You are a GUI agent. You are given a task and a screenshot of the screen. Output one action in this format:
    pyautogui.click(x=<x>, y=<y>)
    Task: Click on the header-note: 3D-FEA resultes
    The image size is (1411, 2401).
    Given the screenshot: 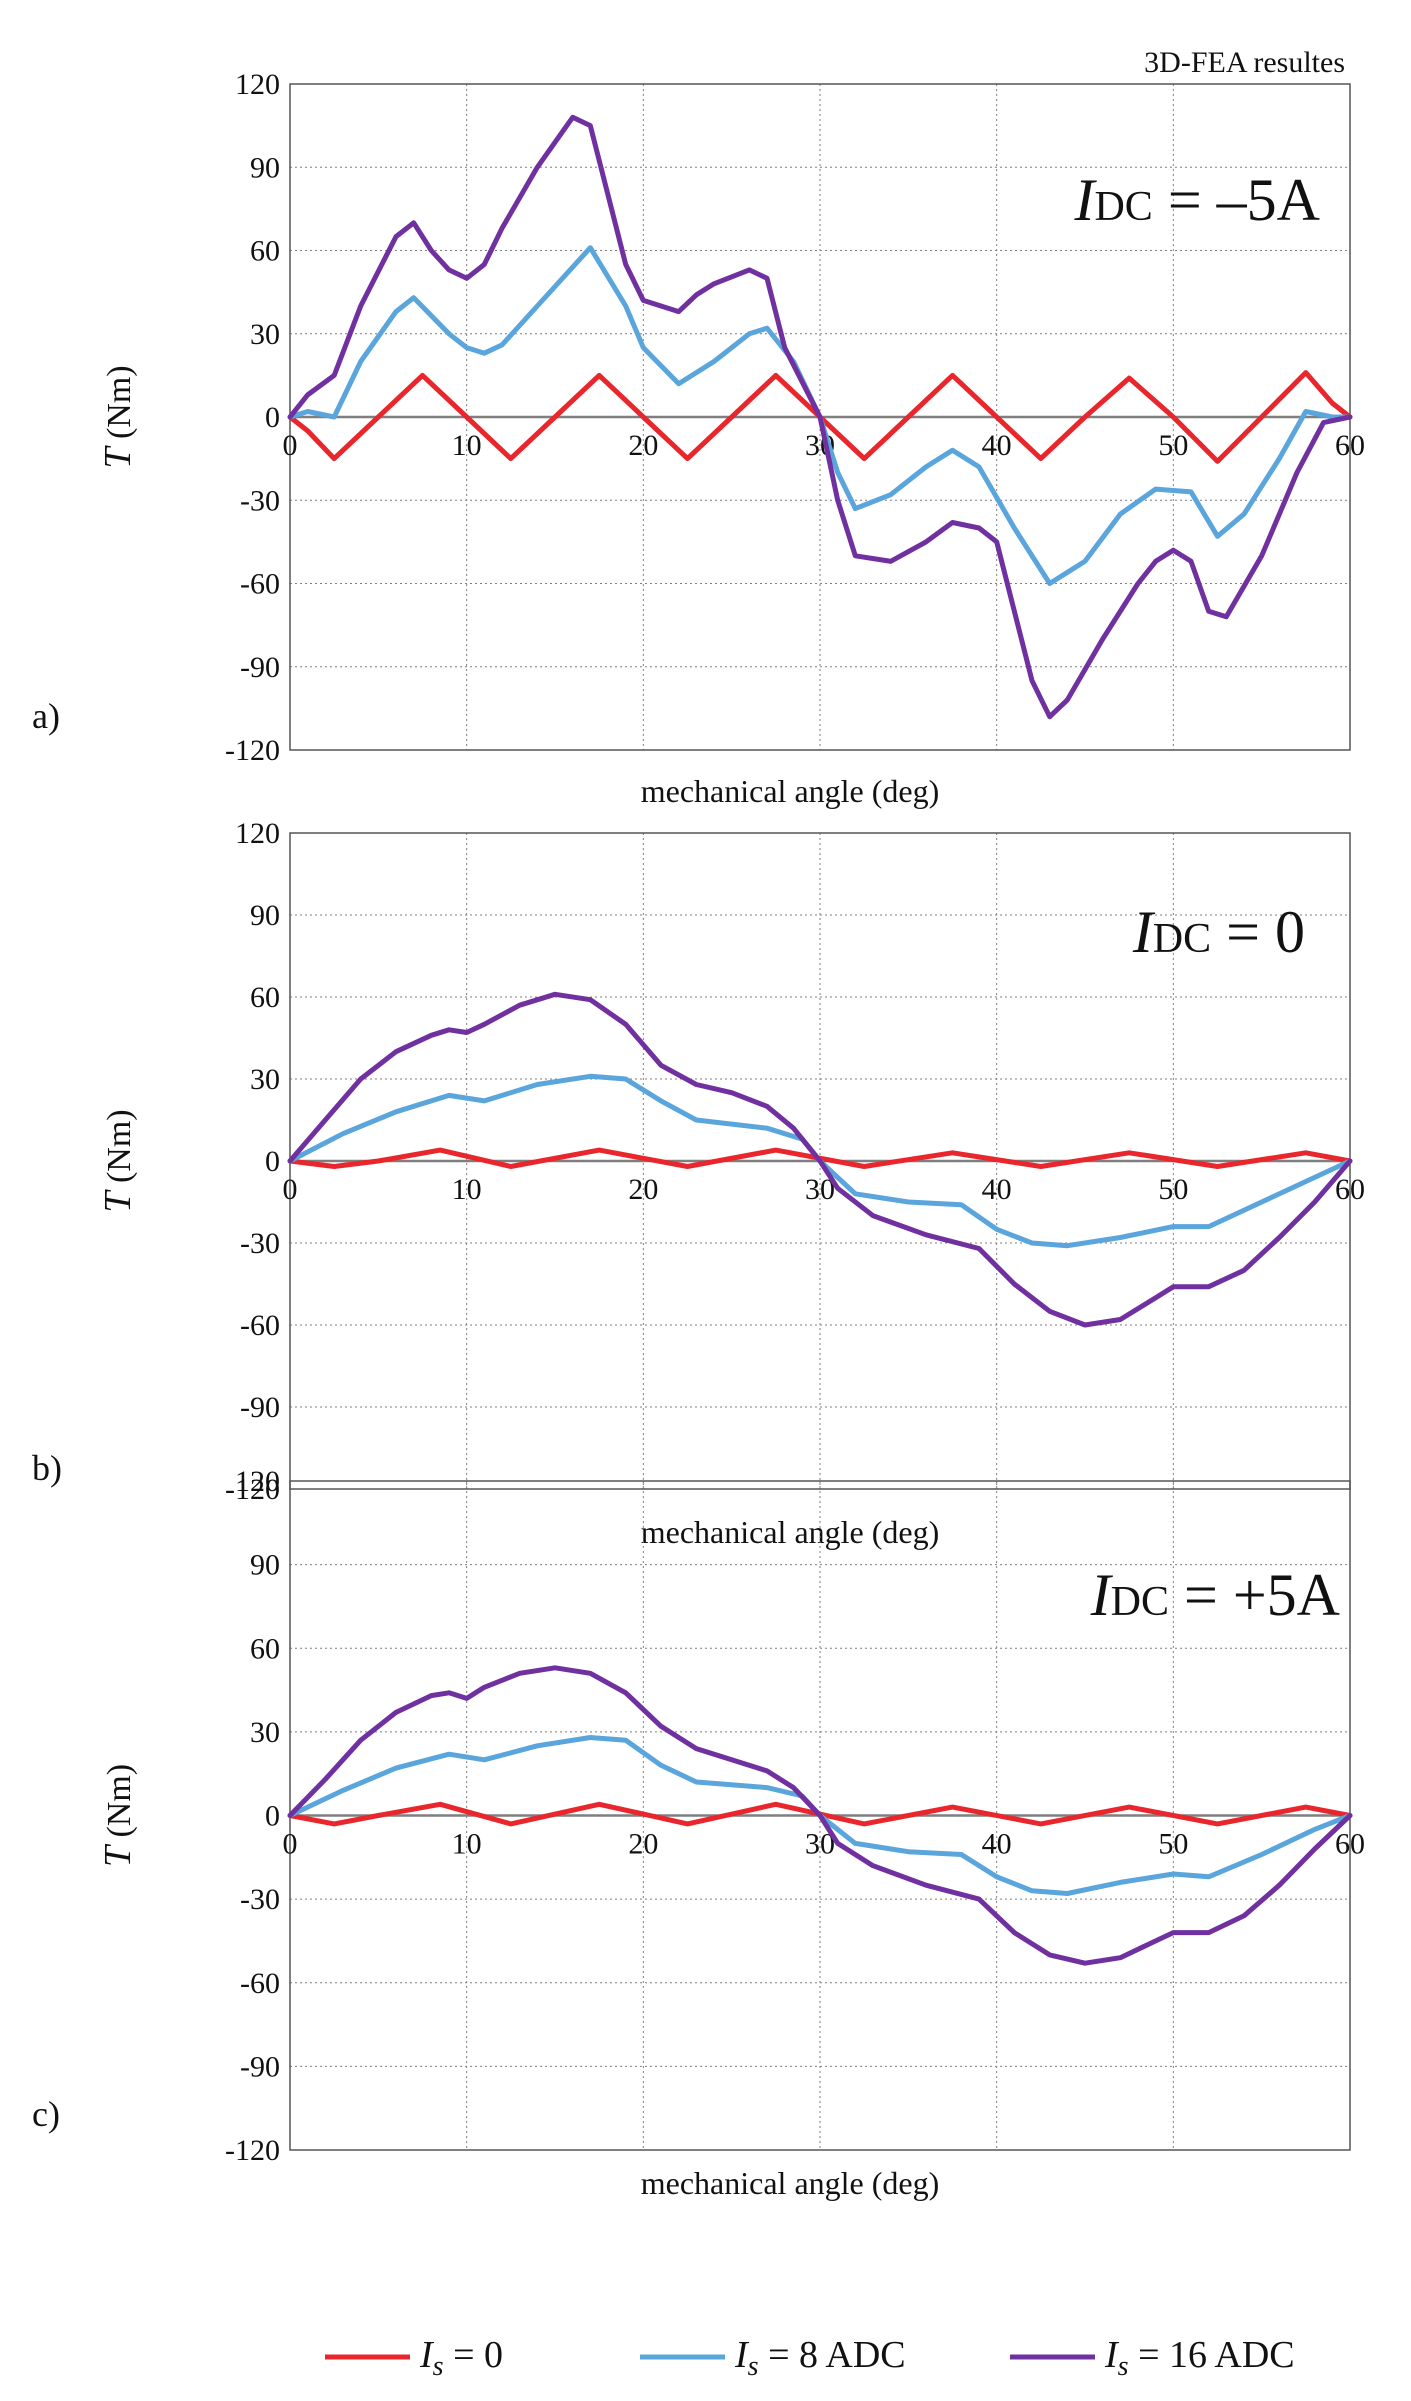 What is the action you would take?
    pyautogui.click(x=1244, y=62)
    